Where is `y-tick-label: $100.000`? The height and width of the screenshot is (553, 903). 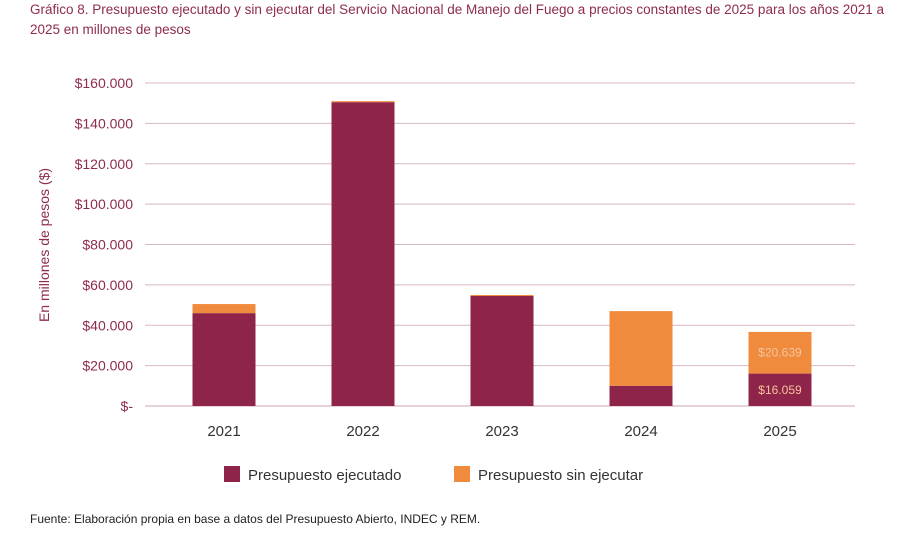 y-tick-label: $100.000 is located at coordinates (104, 204).